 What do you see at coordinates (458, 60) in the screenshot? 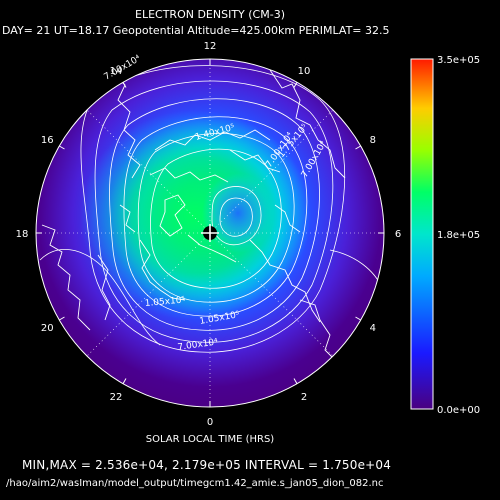
I see `colorbar-tick-label: 3.5e+05` at bounding box center [458, 60].